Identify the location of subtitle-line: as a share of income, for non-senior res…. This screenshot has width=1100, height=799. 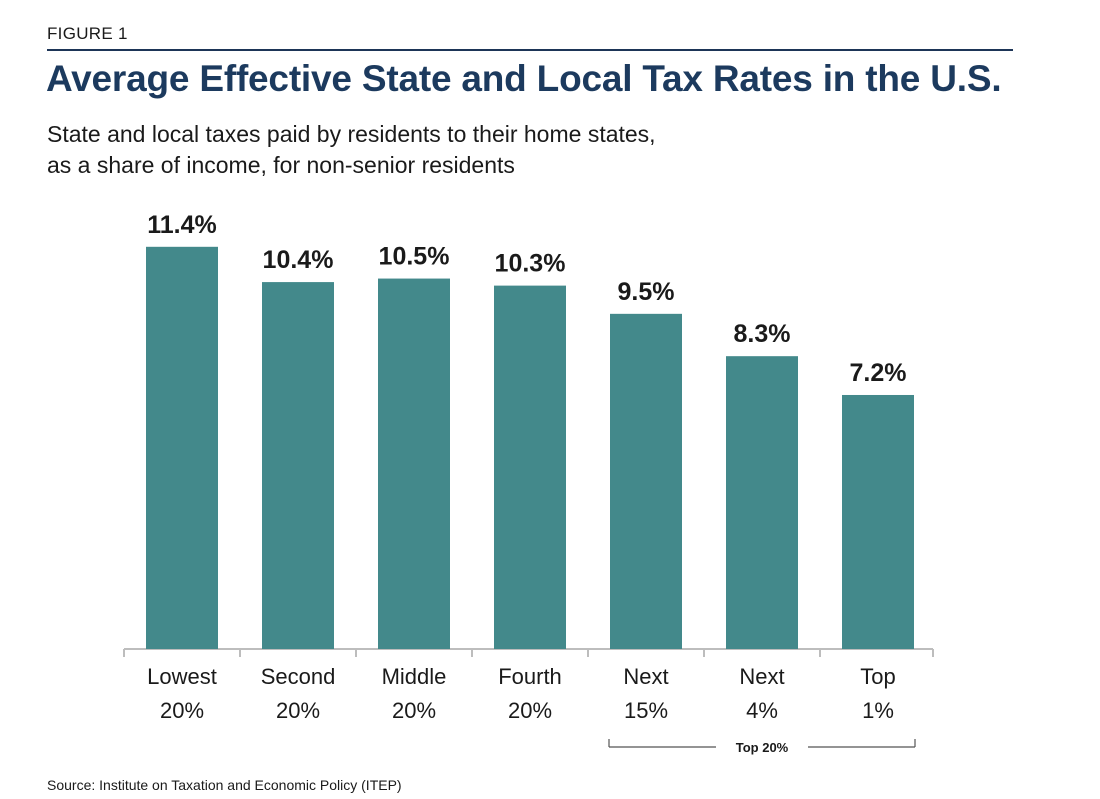
(281, 165).